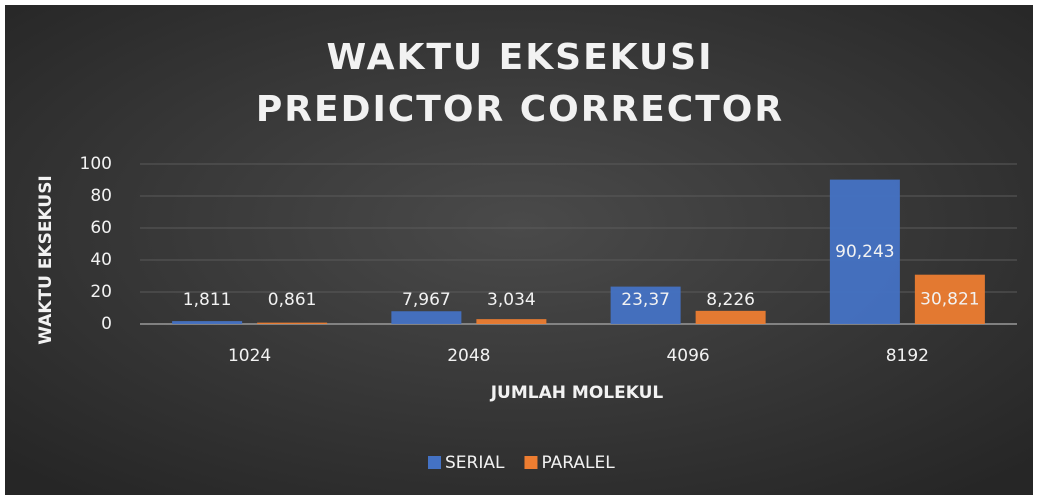  What do you see at coordinates (907, 356) in the screenshot?
I see `x-tick-label: 8192` at bounding box center [907, 356].